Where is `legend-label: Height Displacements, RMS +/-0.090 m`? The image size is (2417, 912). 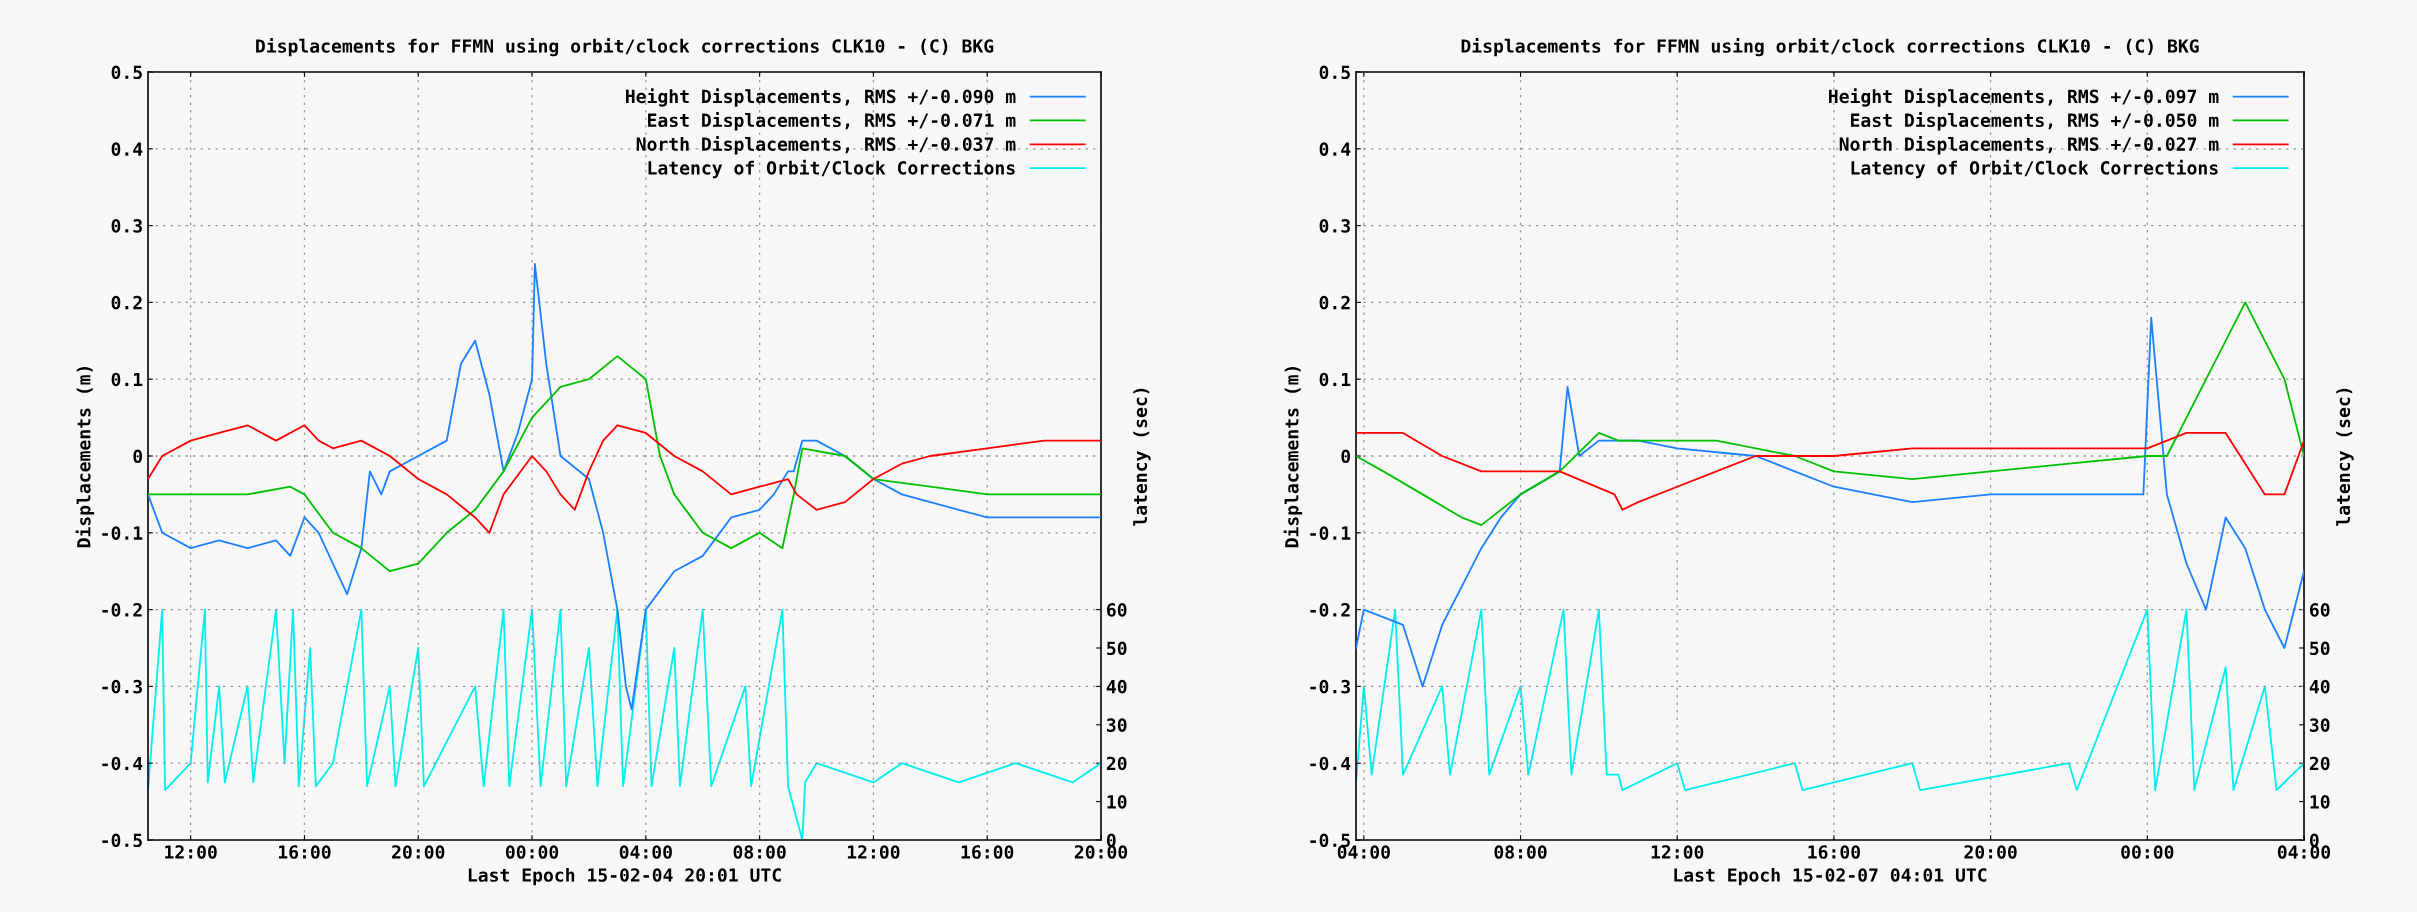 legend-label: Height Displacements, RMS +/-0.090 m is located at coordinates (821, 97).